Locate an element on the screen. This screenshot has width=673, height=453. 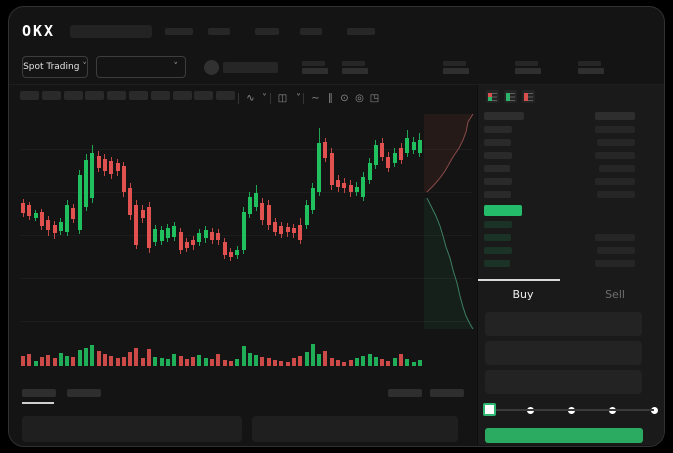
gridline is located at coordinates (246, 278).